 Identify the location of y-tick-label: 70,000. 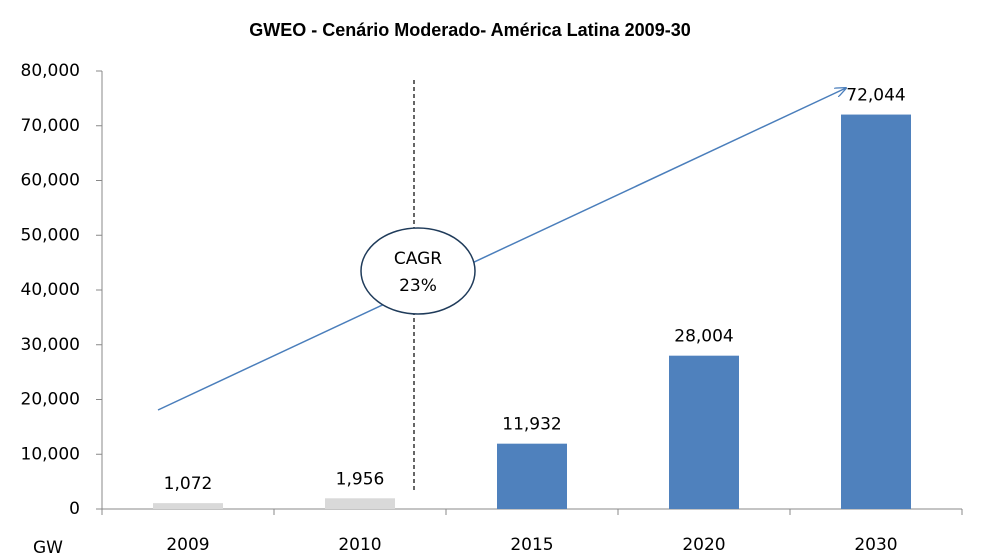
(50, 126).